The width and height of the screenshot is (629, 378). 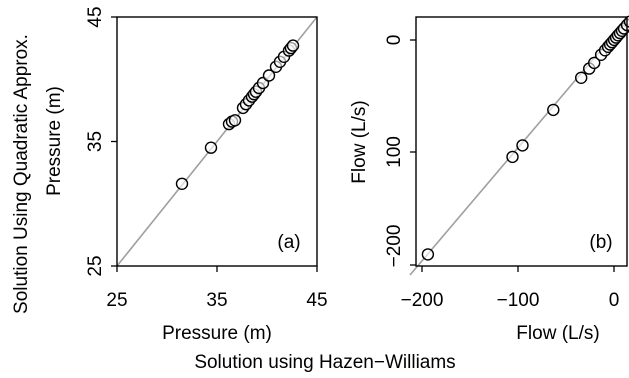 I want to click on x-tick-label-a-25: 25, so click(x=116, y=300).